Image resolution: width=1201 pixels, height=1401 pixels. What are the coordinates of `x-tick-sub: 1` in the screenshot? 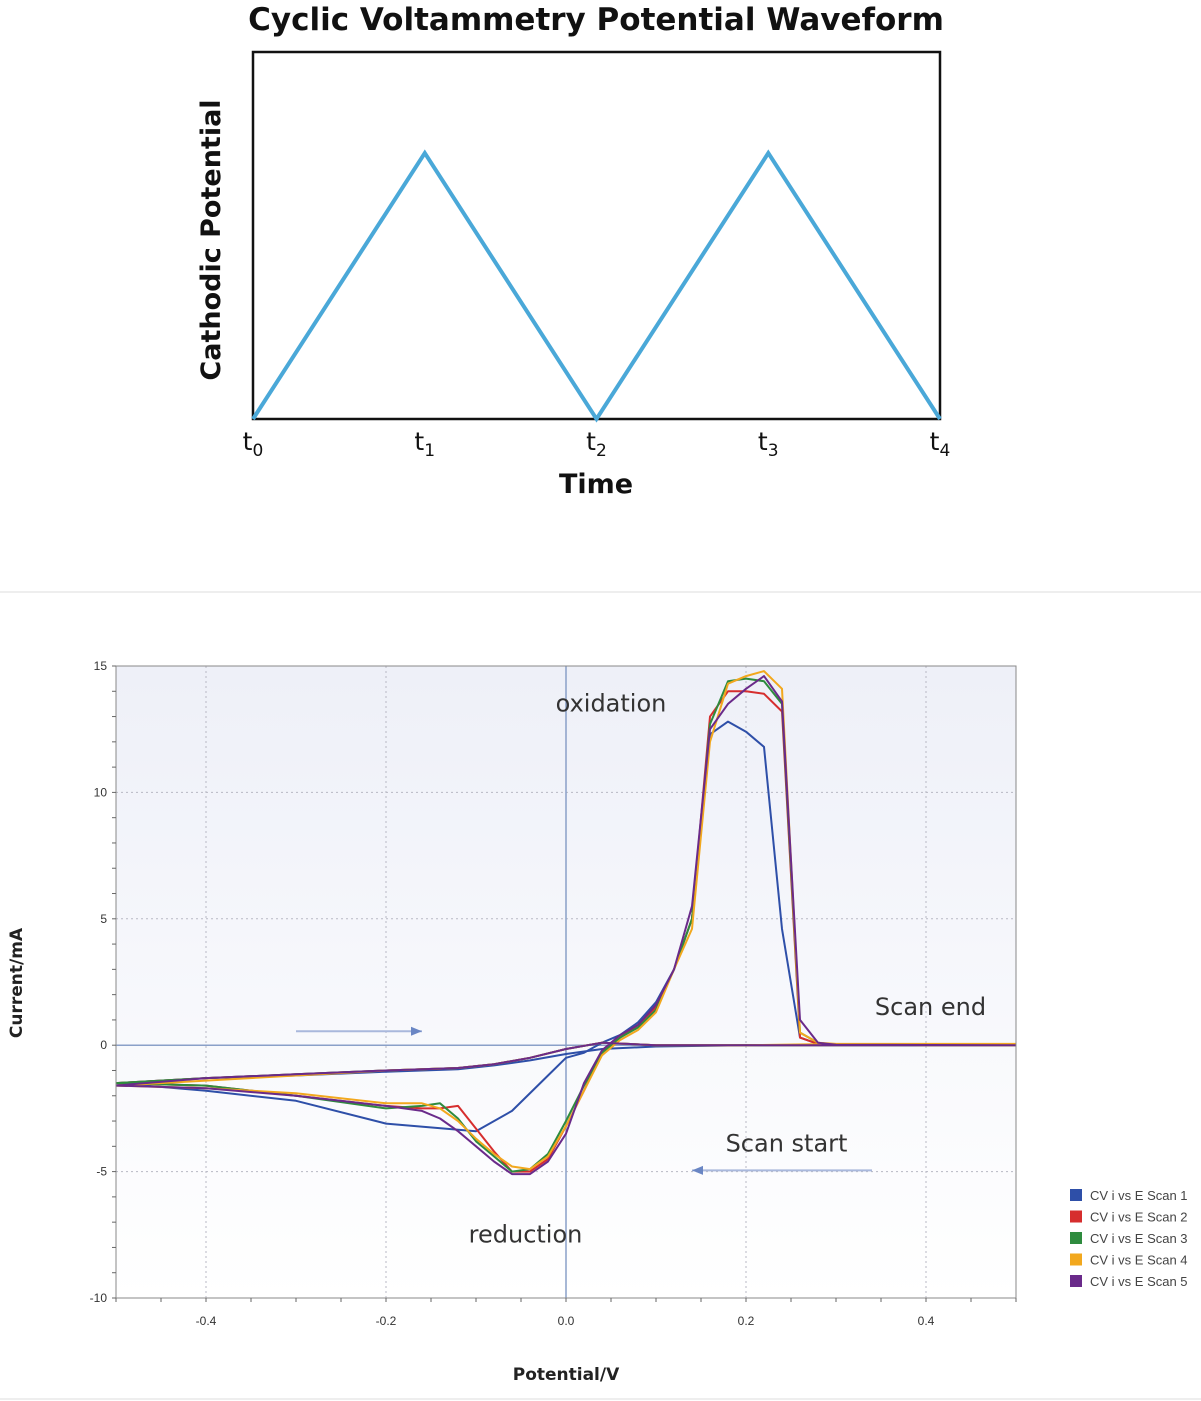 It's located at (429, 451).